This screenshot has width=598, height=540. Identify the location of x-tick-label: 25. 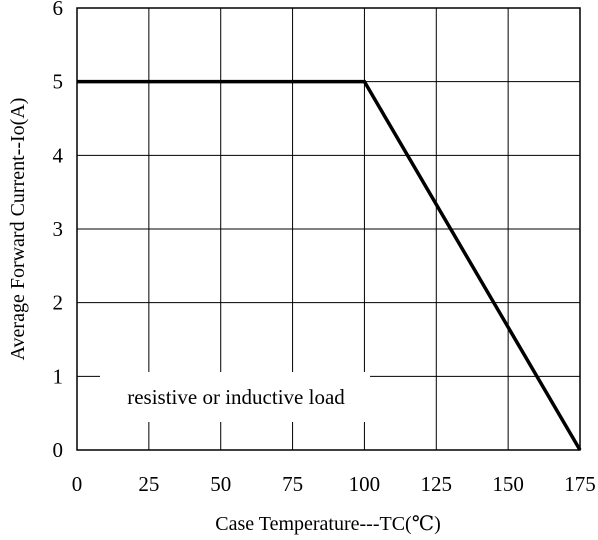
(148, 484).